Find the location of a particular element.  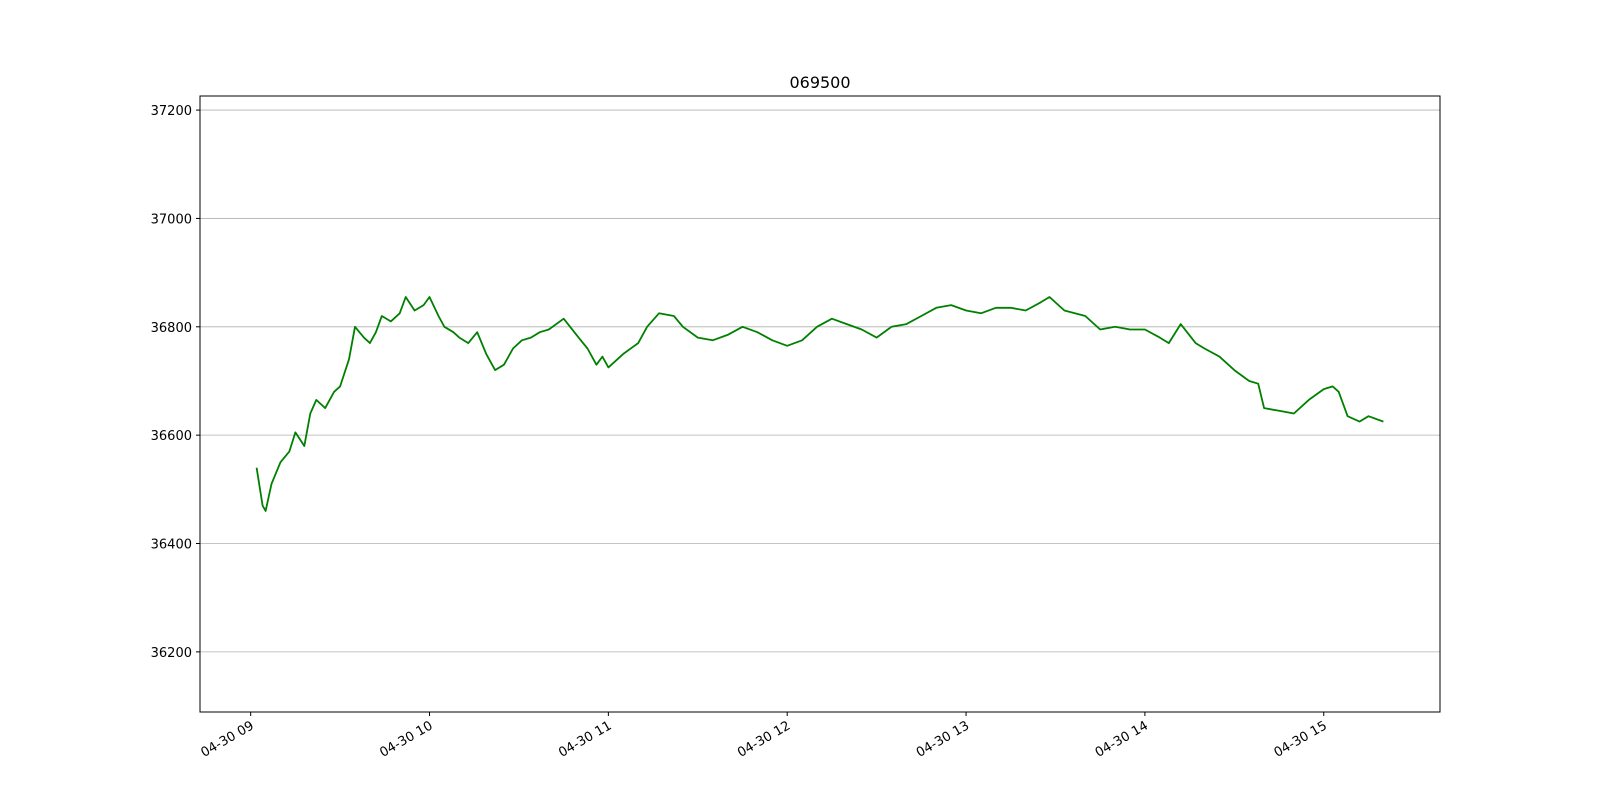

x-tick-label: 04-30 13 is located at coordinates (943, 739).